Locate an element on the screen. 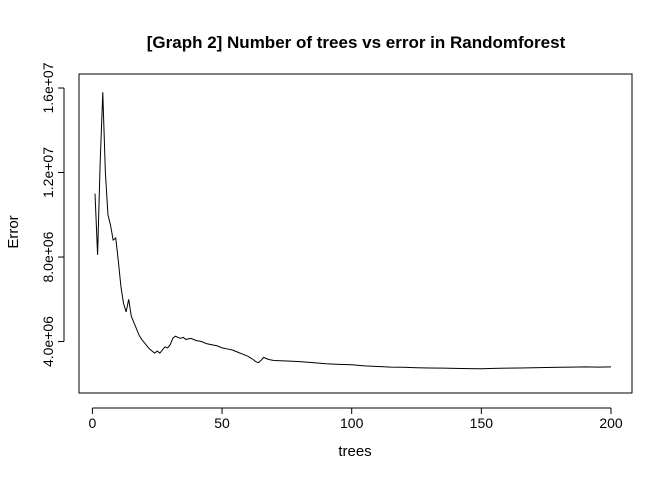  y-tick-label: 1.2e+07 is located at coordinates (48, 172).